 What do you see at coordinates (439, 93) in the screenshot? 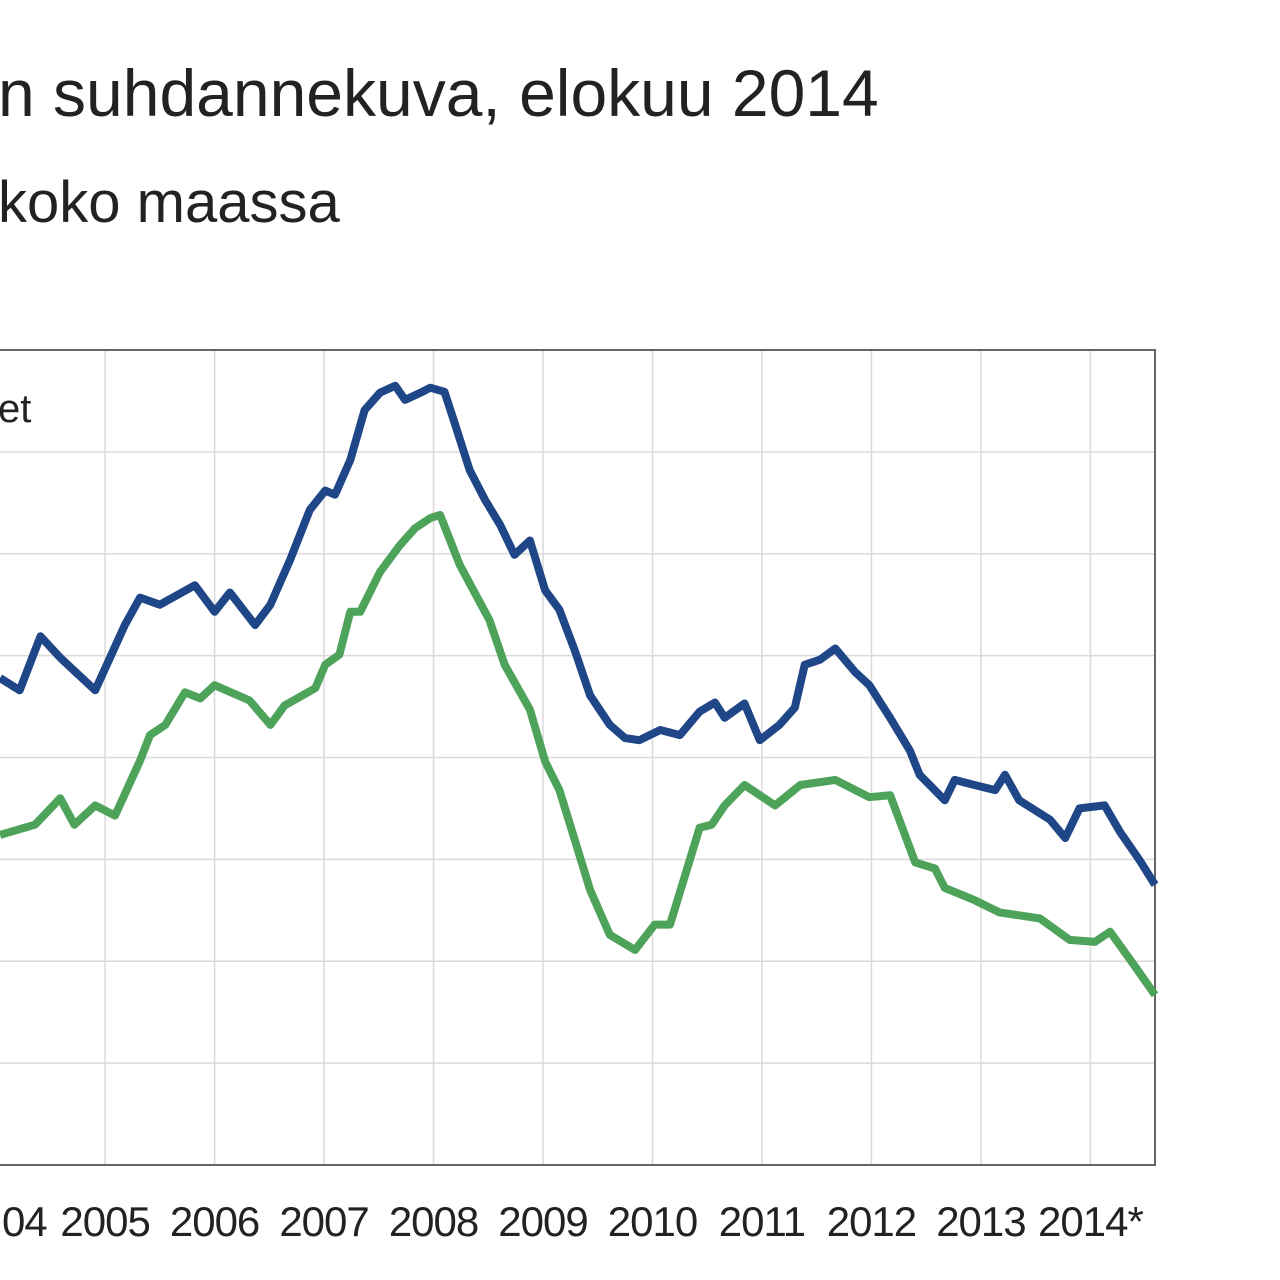
I see `chart-title: n suhdannekuva, elokuu 2014` at bounding box center [439, 93].